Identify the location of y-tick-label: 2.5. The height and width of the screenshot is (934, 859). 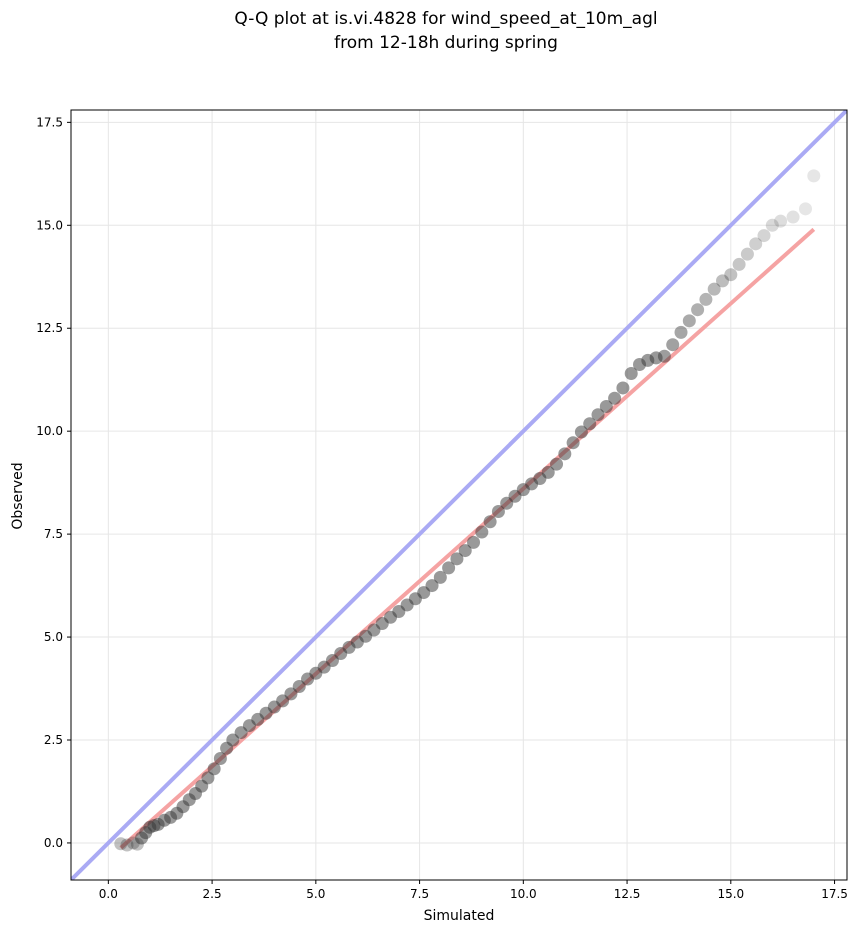
(53, 740).